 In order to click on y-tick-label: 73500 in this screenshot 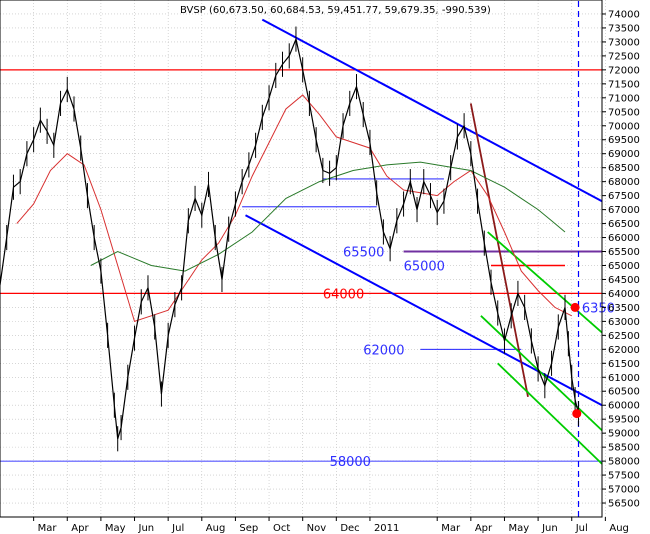, I will do `click(624, 28)`.